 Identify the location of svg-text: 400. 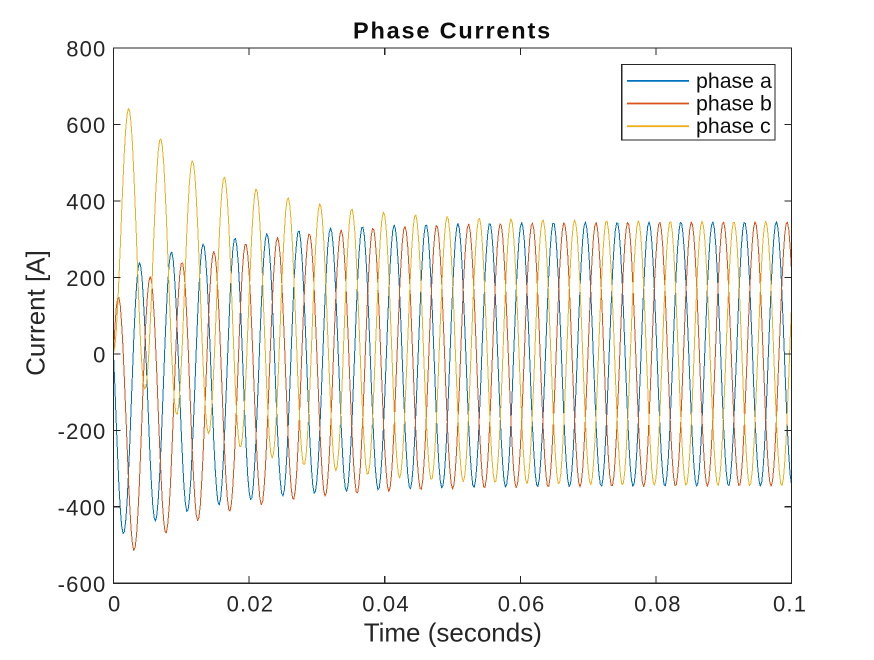
(86, 202).